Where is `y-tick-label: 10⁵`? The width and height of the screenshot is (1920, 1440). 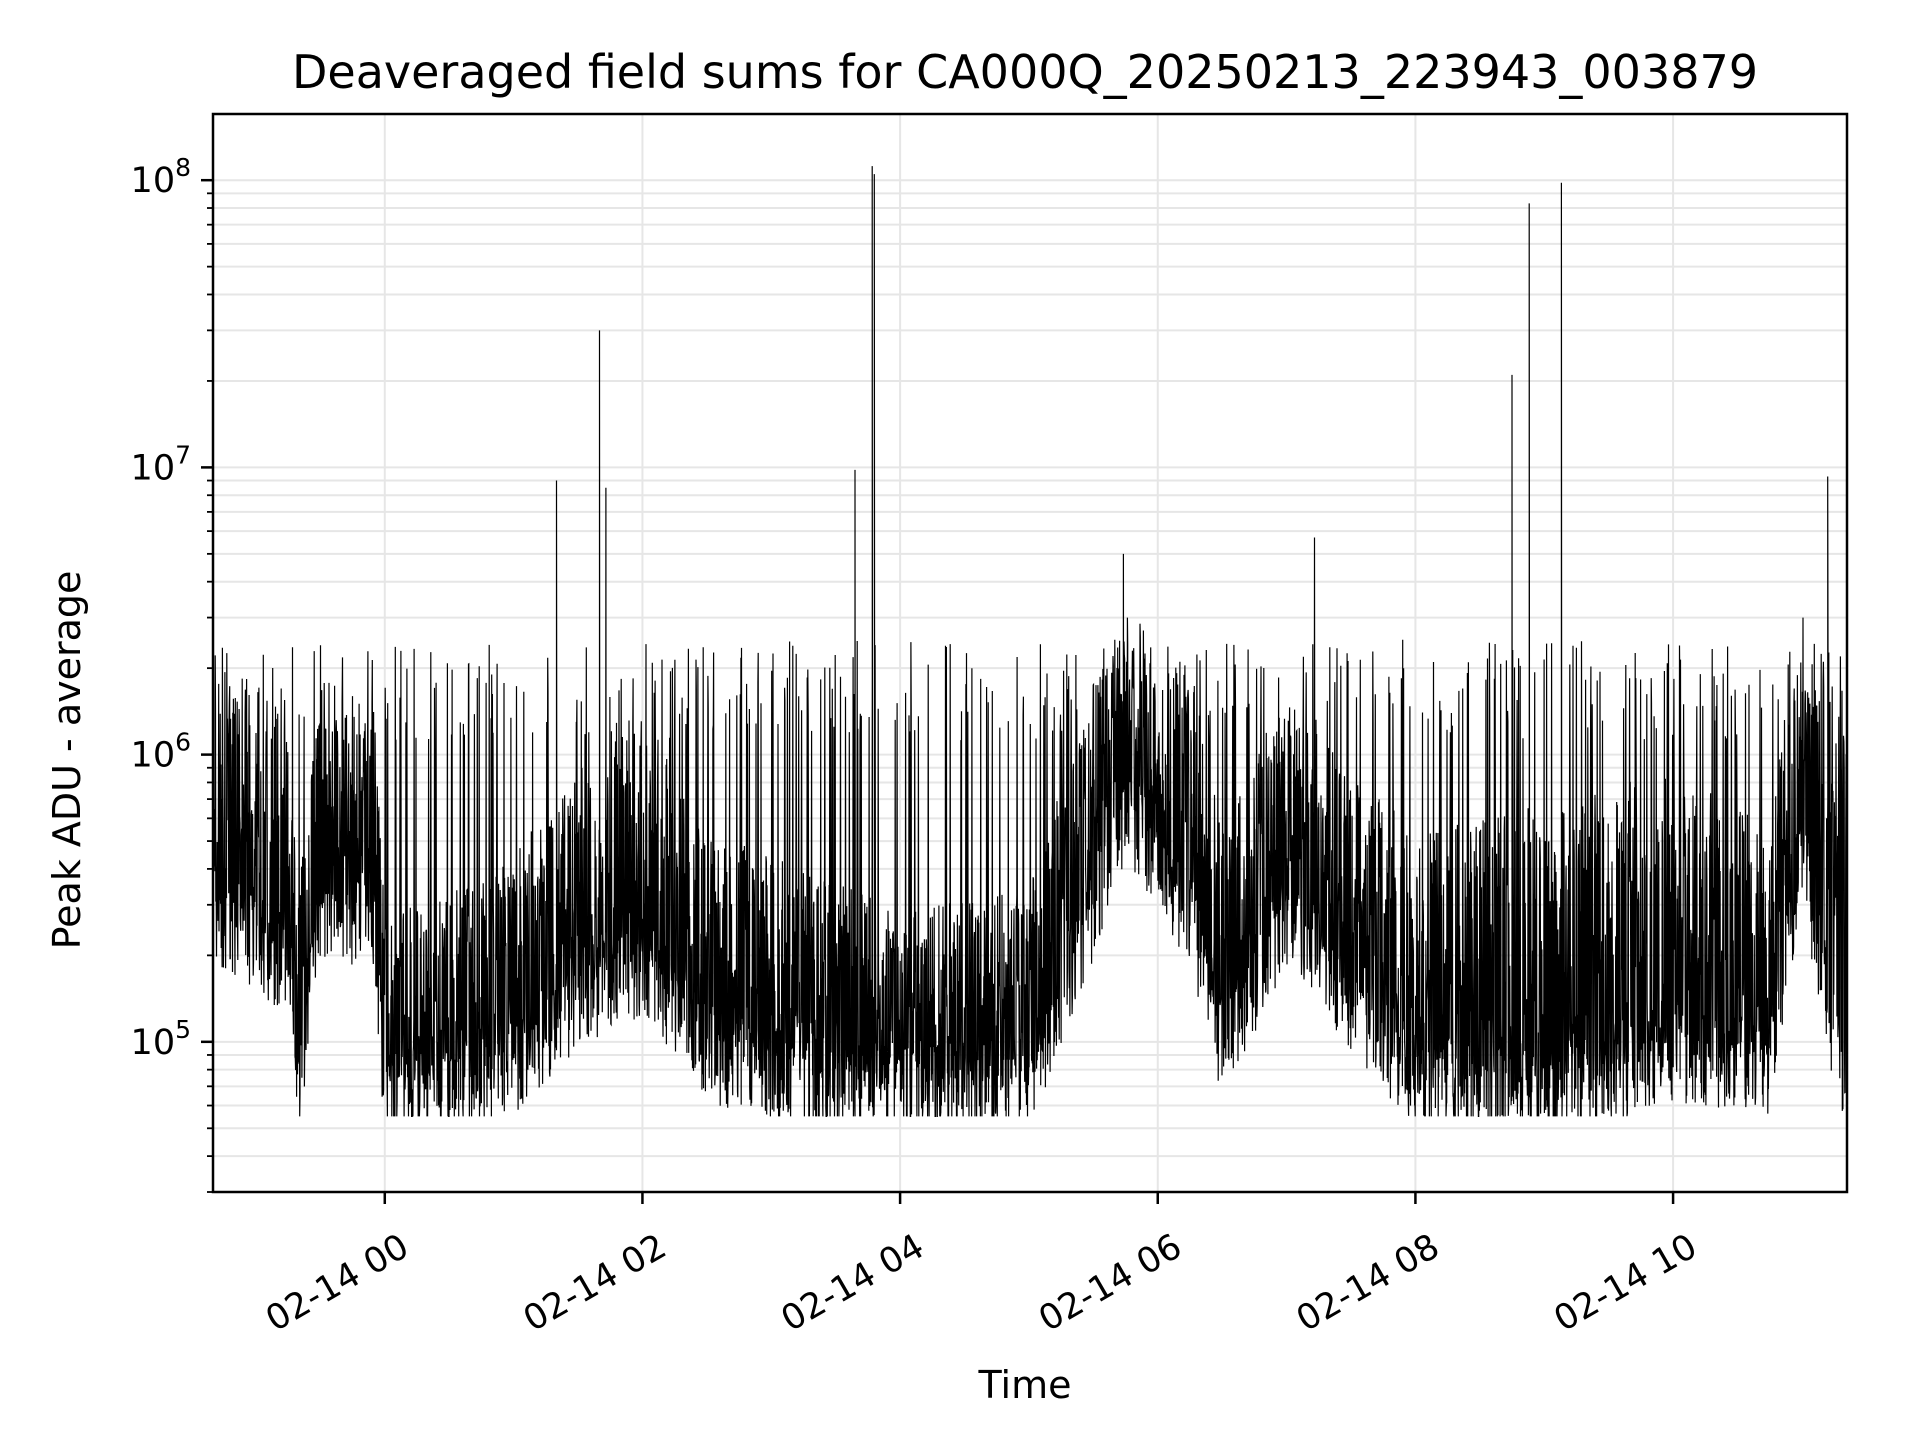 y-tick-label: 10⁵ is located at coordinates (161, 1039).